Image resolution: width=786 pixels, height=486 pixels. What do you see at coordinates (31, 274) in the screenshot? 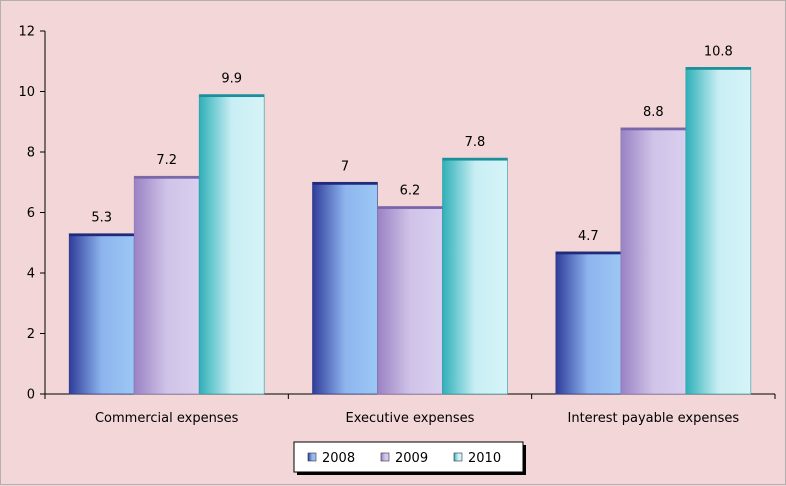
I see `y-tick-label: 4` at bounding box center [31, 274].